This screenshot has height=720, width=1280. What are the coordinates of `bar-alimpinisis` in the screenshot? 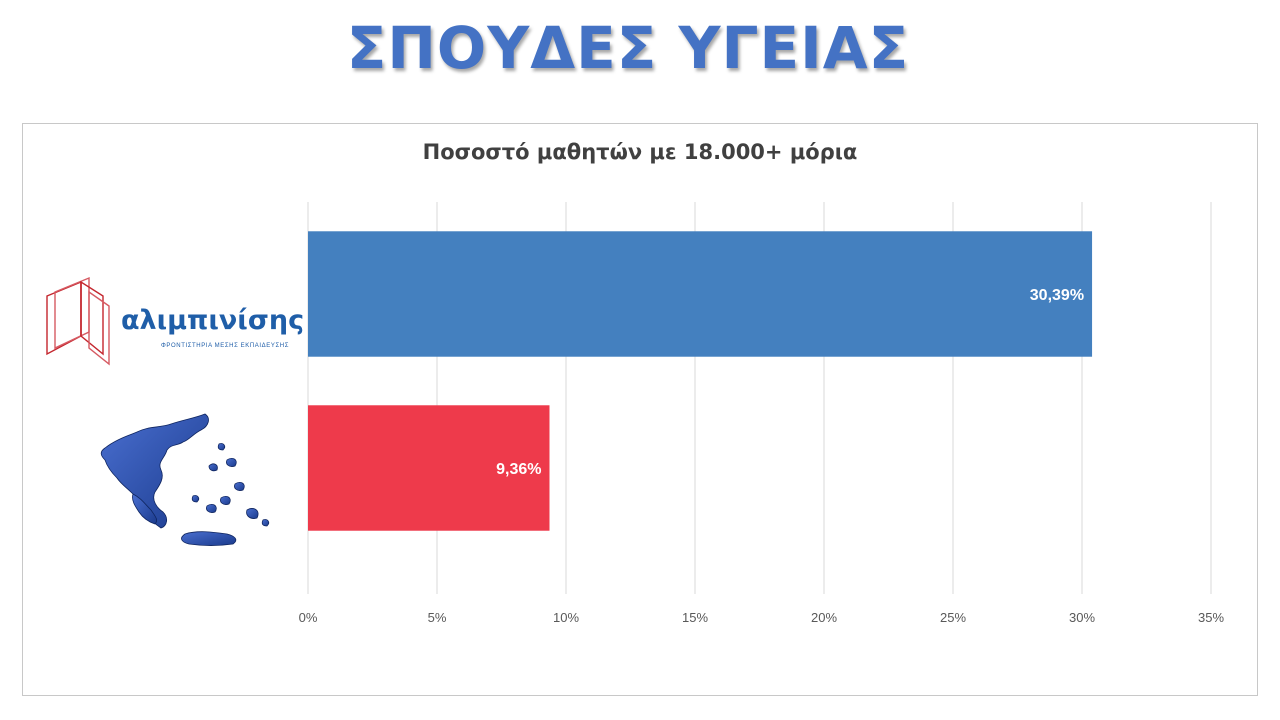 It's located at (700, 294).